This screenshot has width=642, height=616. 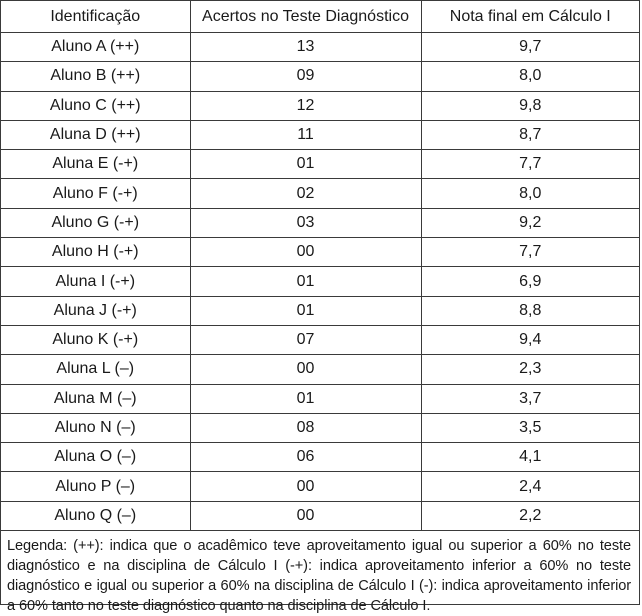 I want to click on cell-final-grade: 3,7, so click(x=529, y=398).